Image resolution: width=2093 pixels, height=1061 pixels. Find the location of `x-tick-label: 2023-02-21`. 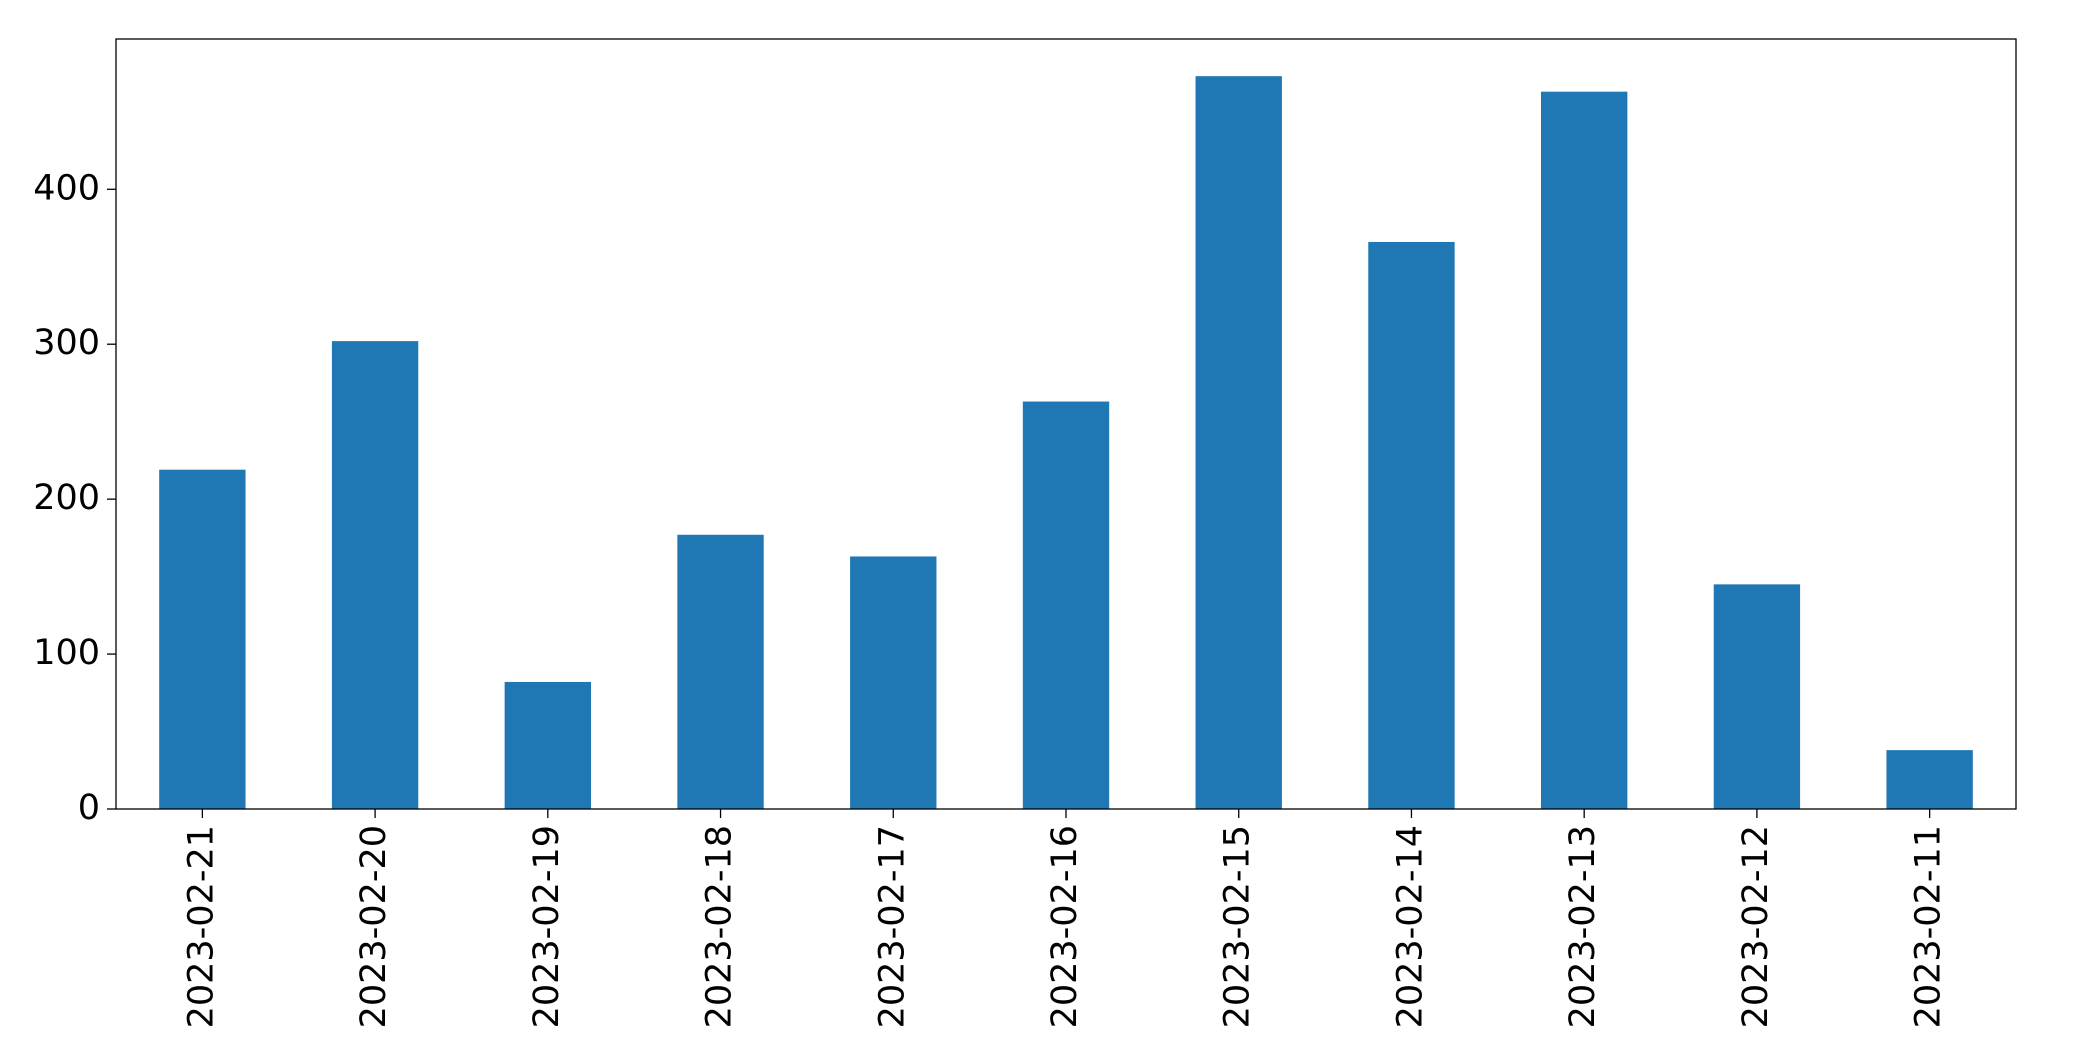

x-tick-label: 2023-02-21 is located at coordinates (201, 926).